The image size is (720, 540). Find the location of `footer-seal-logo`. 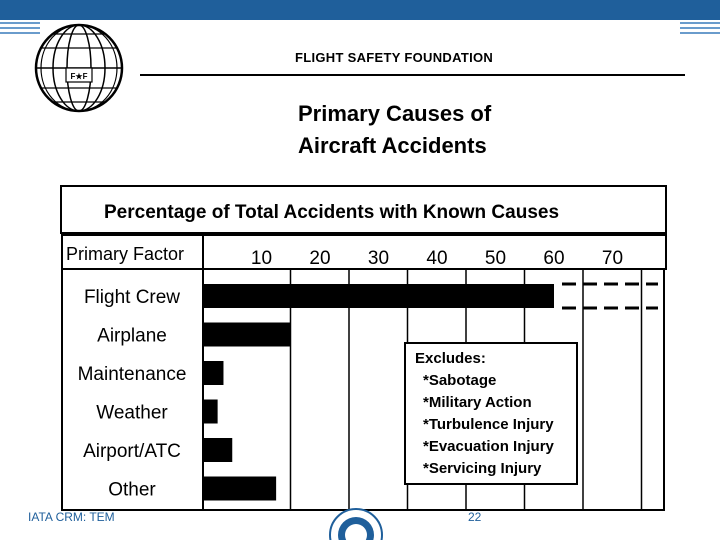

footer-seal-logo is located at coordinates (356, 522).